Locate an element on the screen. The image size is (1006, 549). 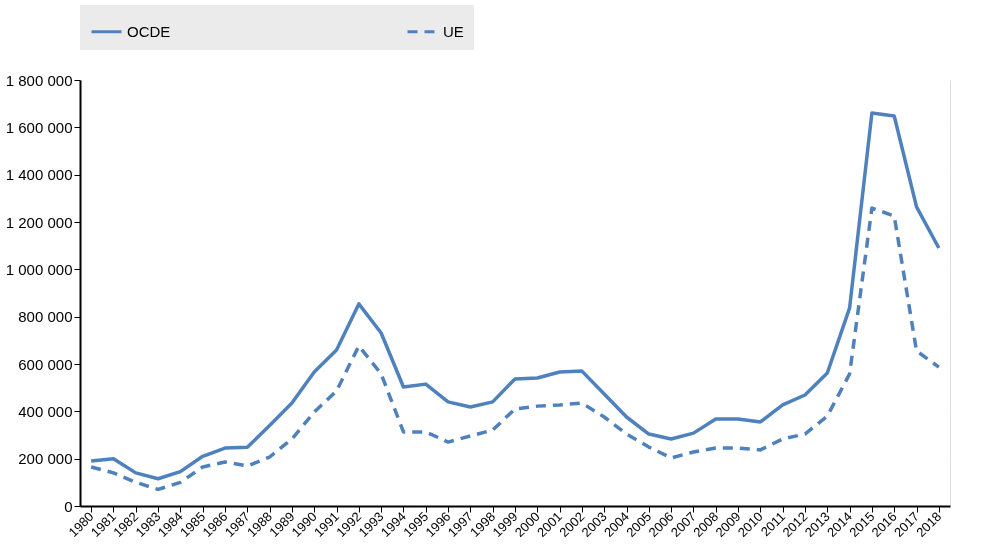
y-tick-label: 200 000 is located at coordinates (45, 459).